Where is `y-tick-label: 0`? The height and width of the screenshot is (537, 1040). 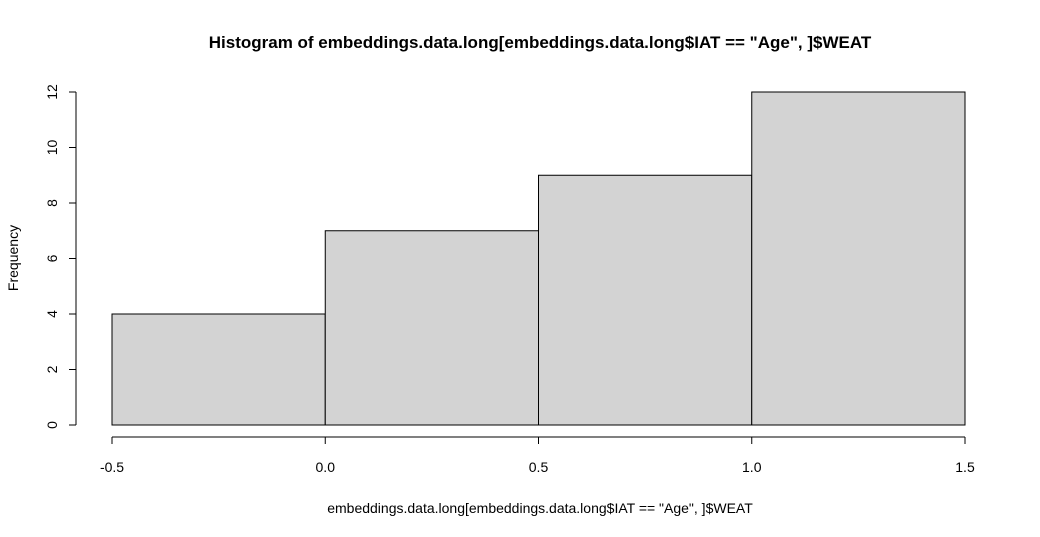
y-tick-label: 0 is located at coordinates (52, 425).